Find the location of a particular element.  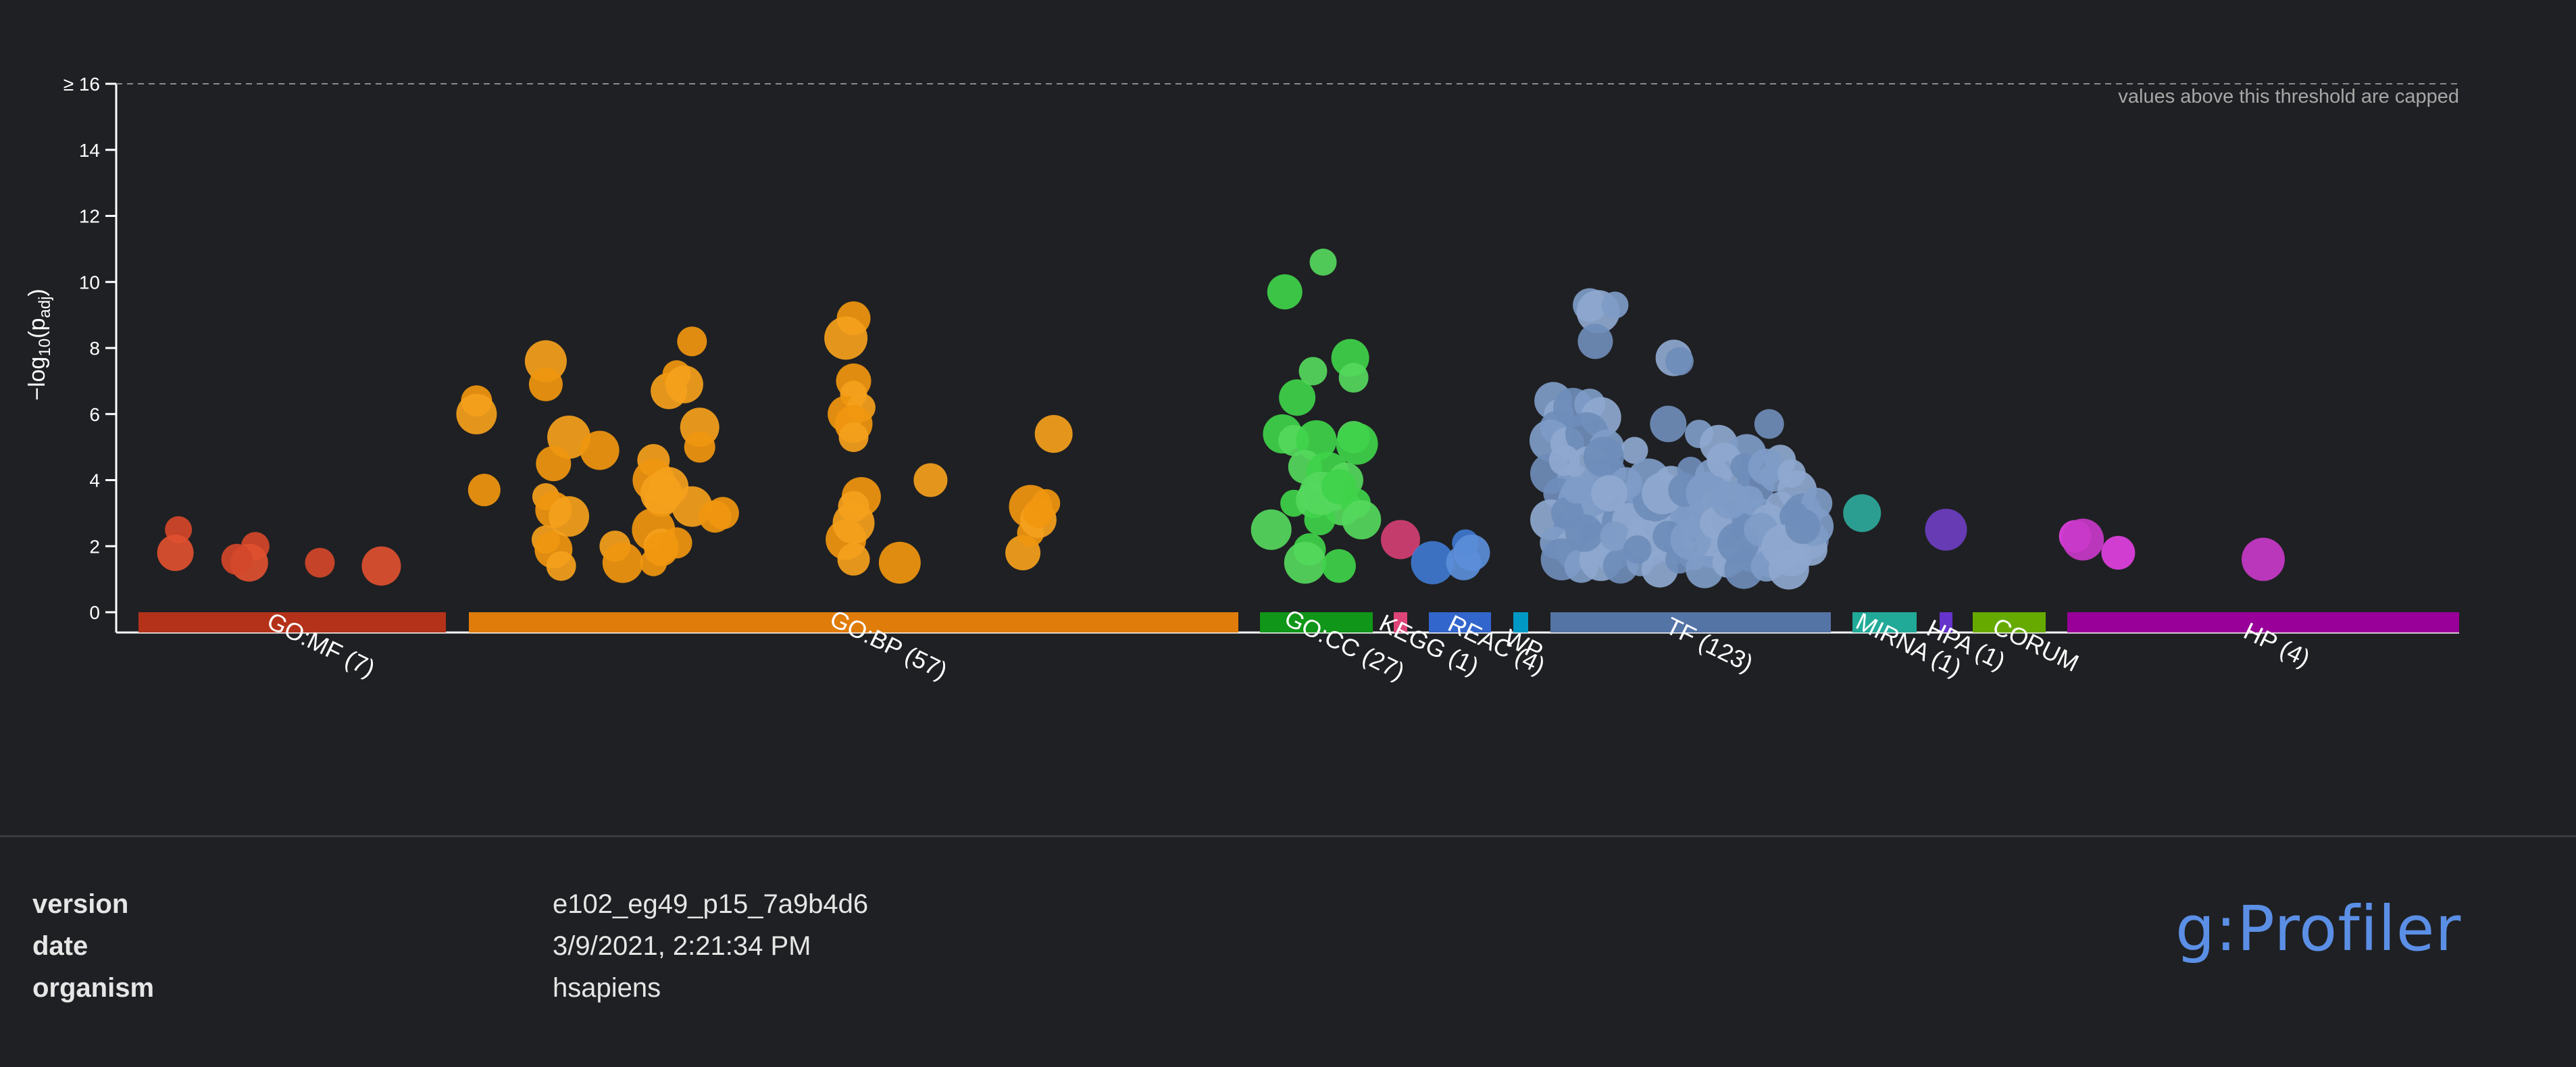

y-label-main: −log is located at coordinates (37, 379).